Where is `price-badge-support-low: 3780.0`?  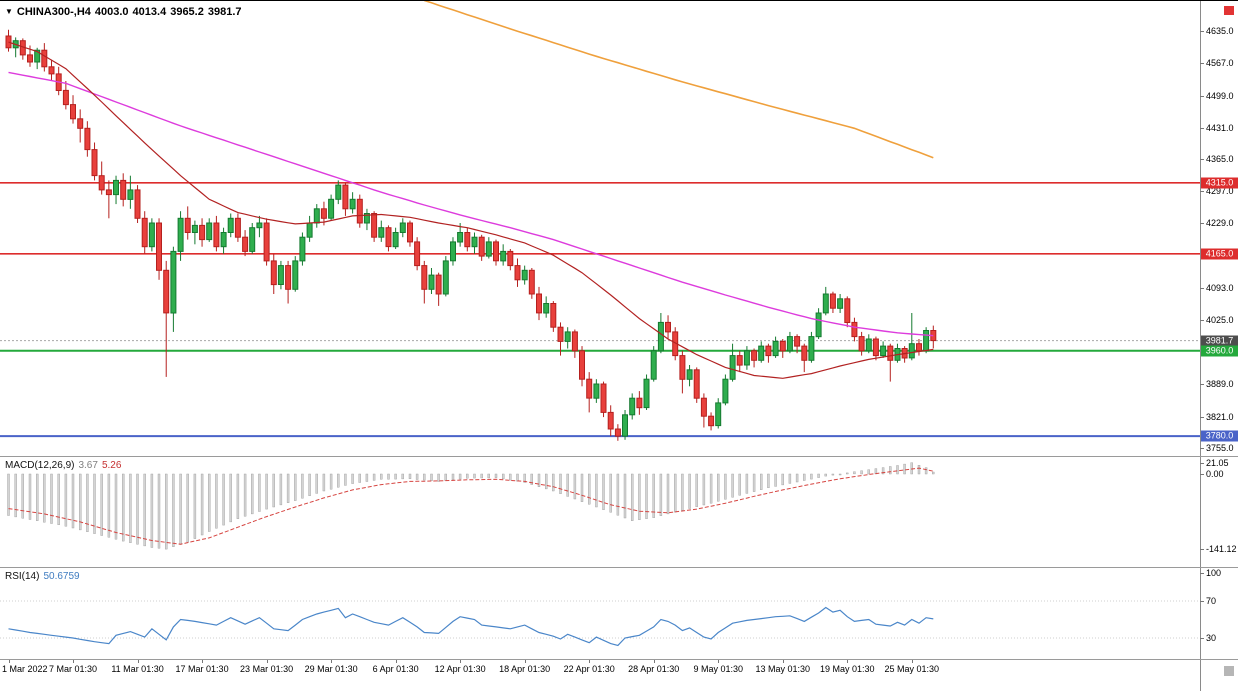 price-badge-support-low: 3780.0 is located at coordinates (1219, 436).